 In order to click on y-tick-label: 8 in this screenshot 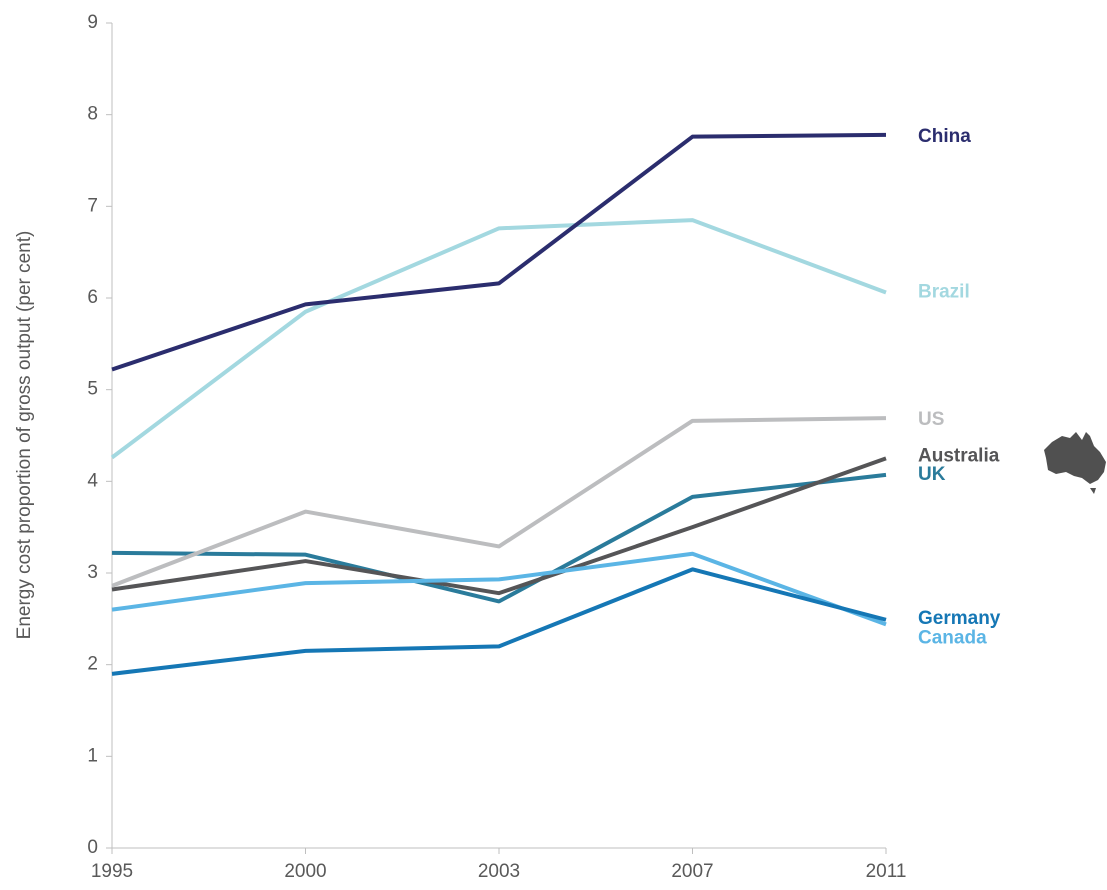, I will do `click(92, 114)`.